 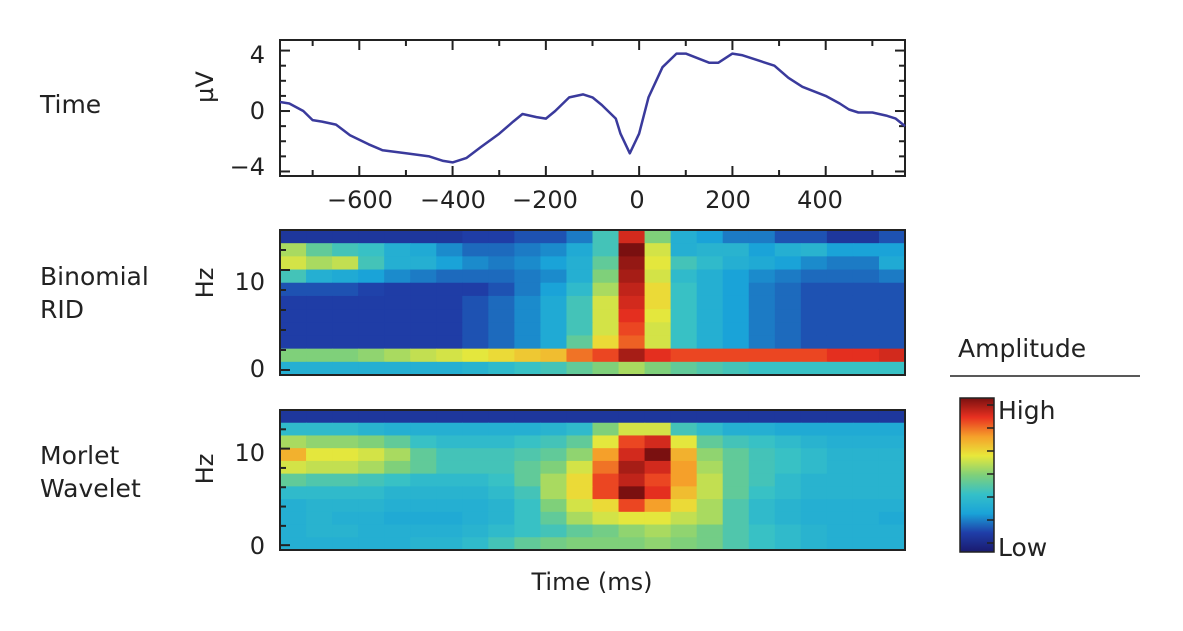 I want to click on row-label-morlet: Morlet, so click(x=79, y=455).